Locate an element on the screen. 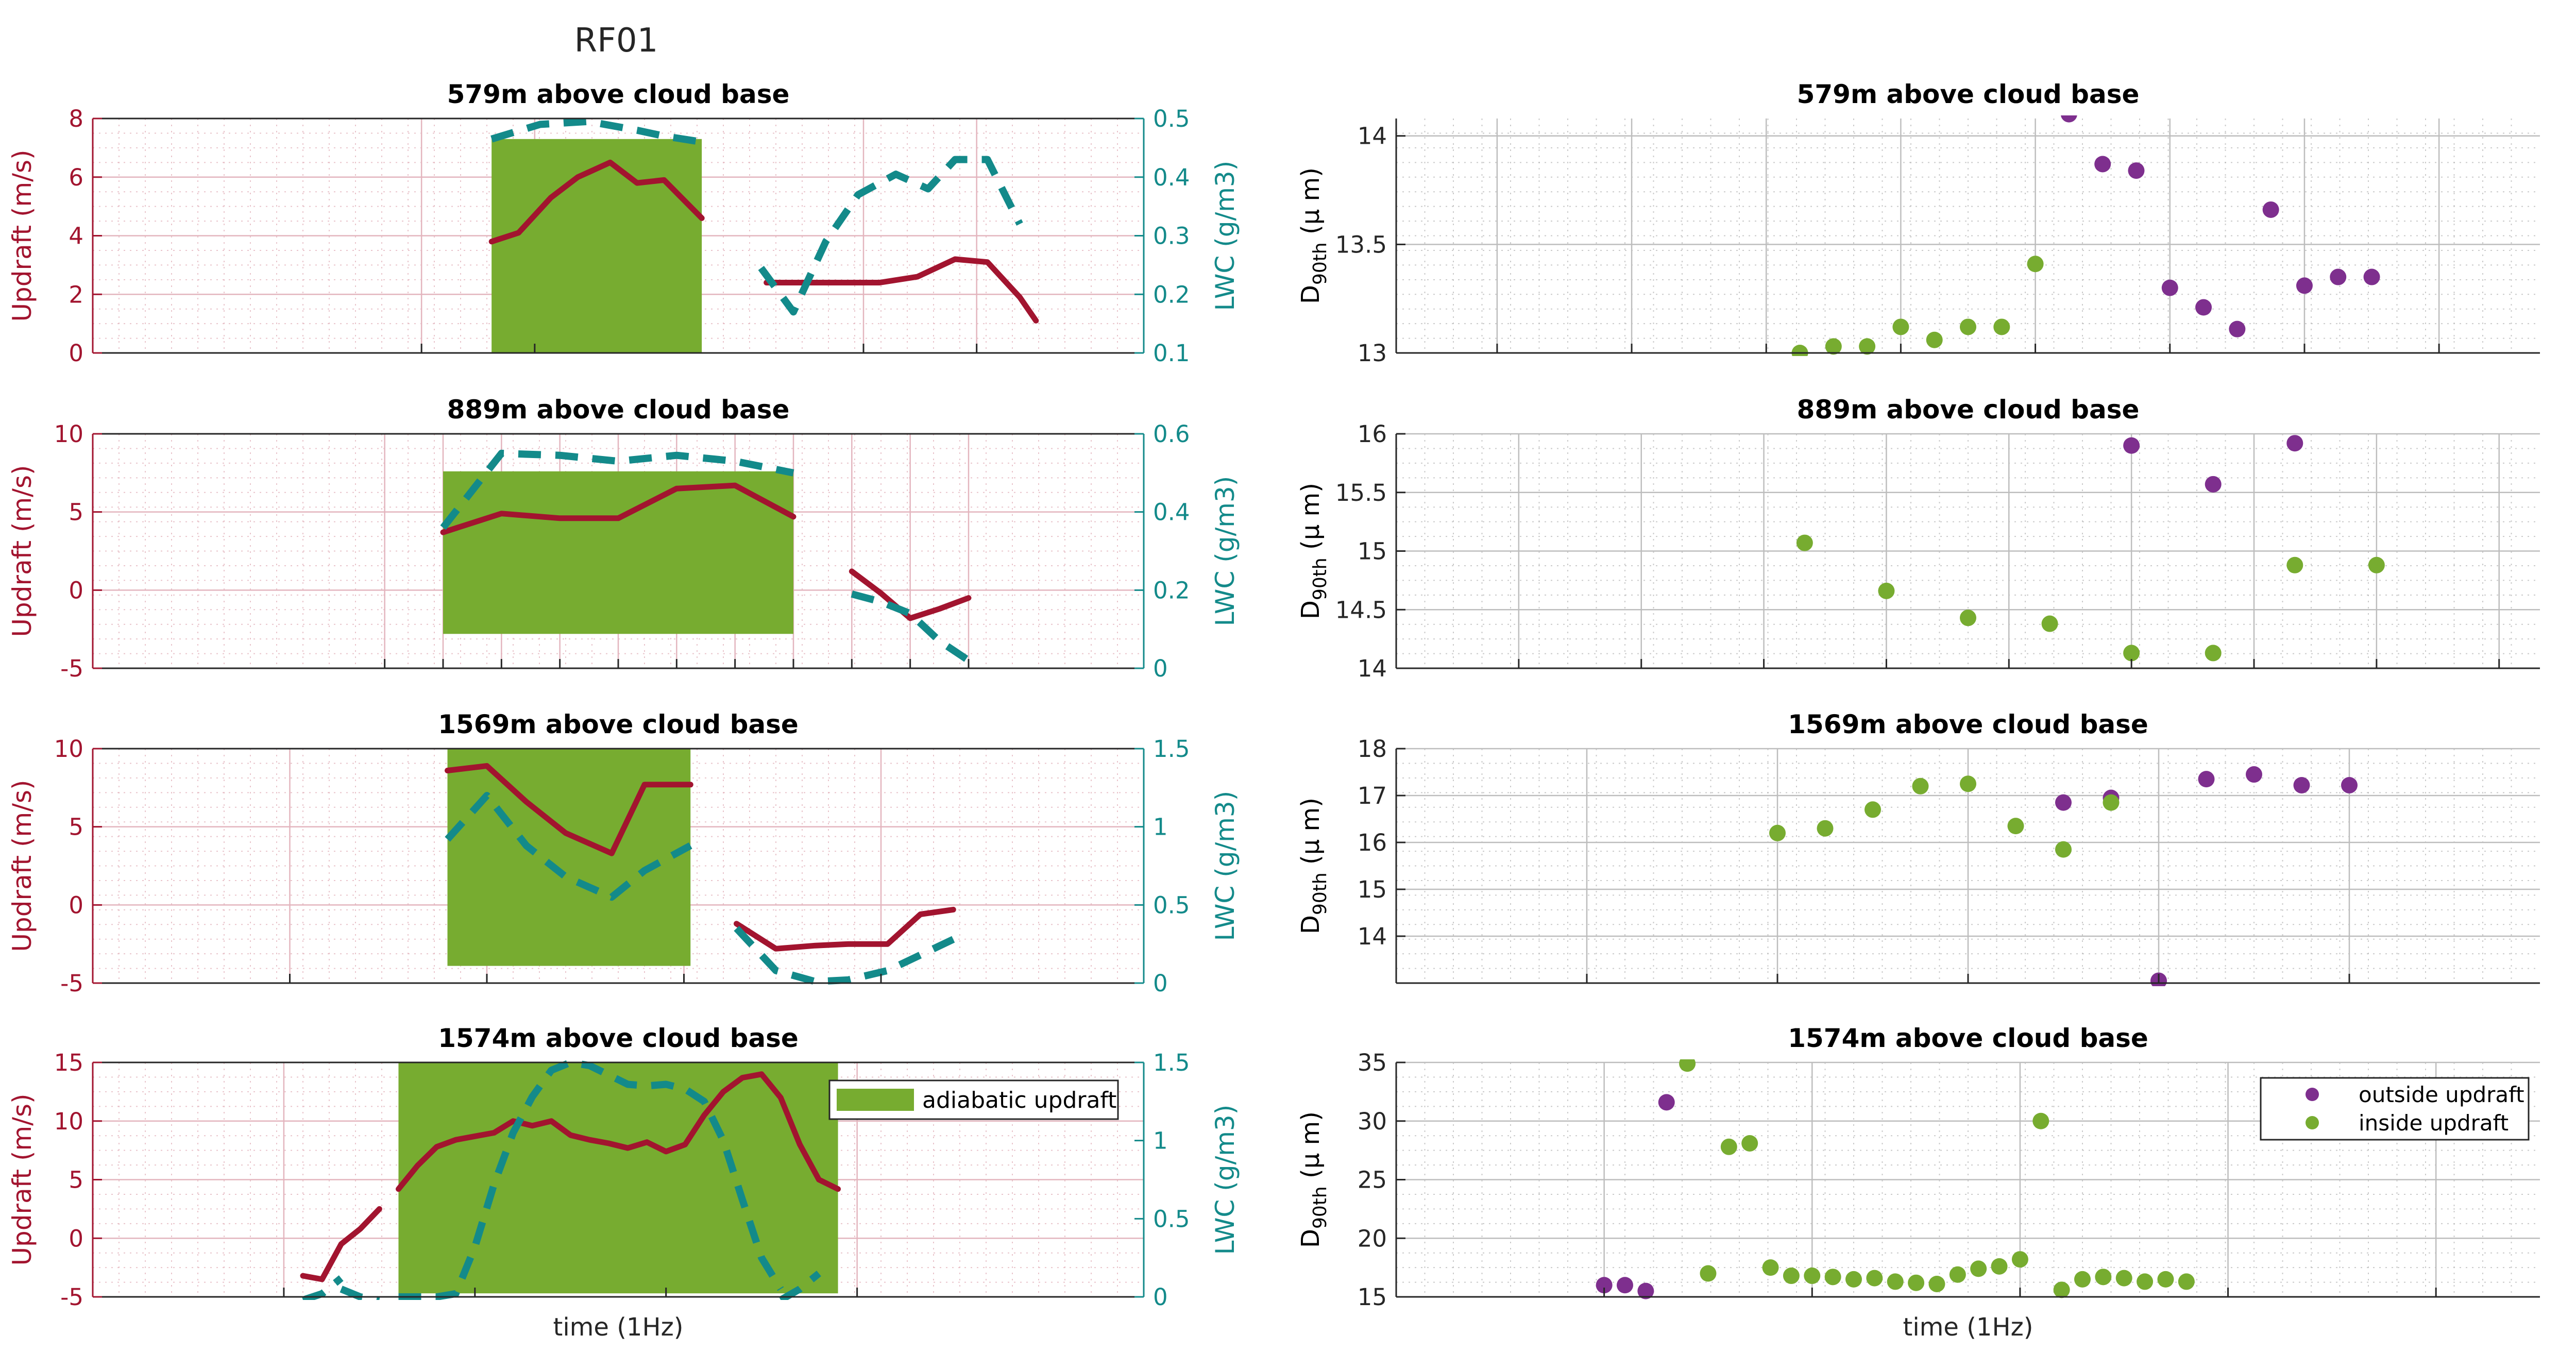  legend-label: inside updraft is located at coordinates (2434, 1123).